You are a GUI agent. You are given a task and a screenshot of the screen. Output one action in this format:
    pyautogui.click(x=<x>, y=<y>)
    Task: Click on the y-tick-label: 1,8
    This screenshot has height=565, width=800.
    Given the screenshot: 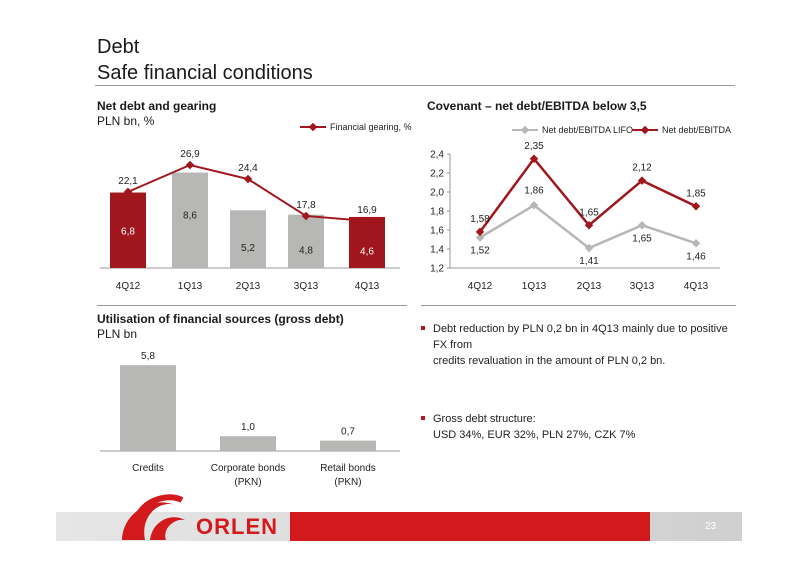 What is the action you would take?
    pyautogui.click(x=437, y=212)
    